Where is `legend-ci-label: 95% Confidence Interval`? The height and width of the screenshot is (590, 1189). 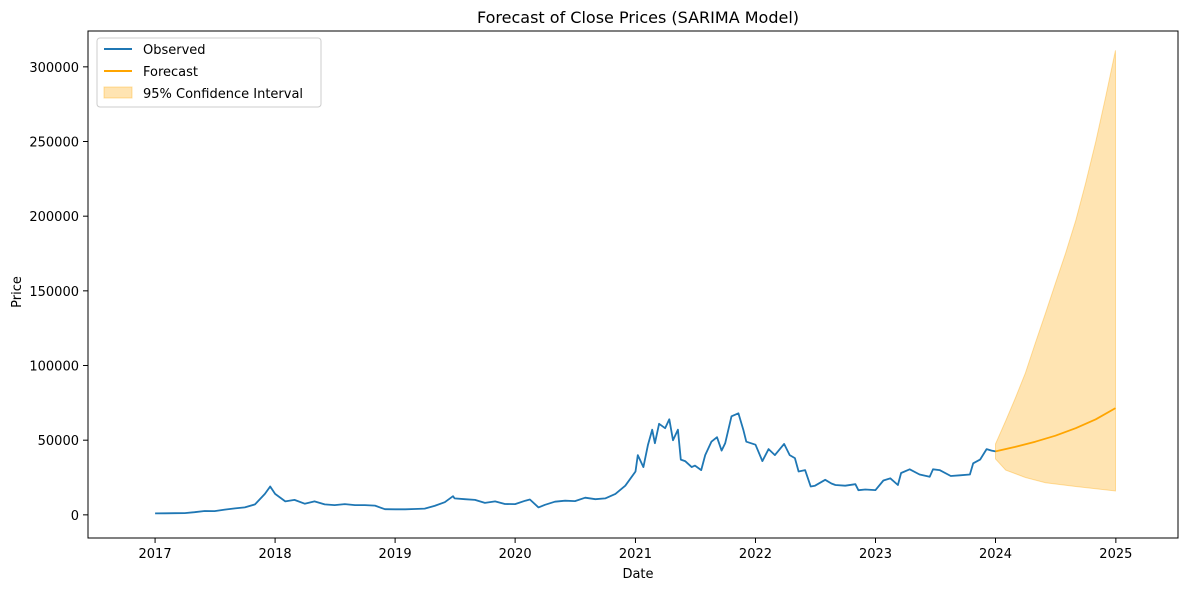 legend-ci-label: 95% Confidence Interval is located at coordinates (223, 94).